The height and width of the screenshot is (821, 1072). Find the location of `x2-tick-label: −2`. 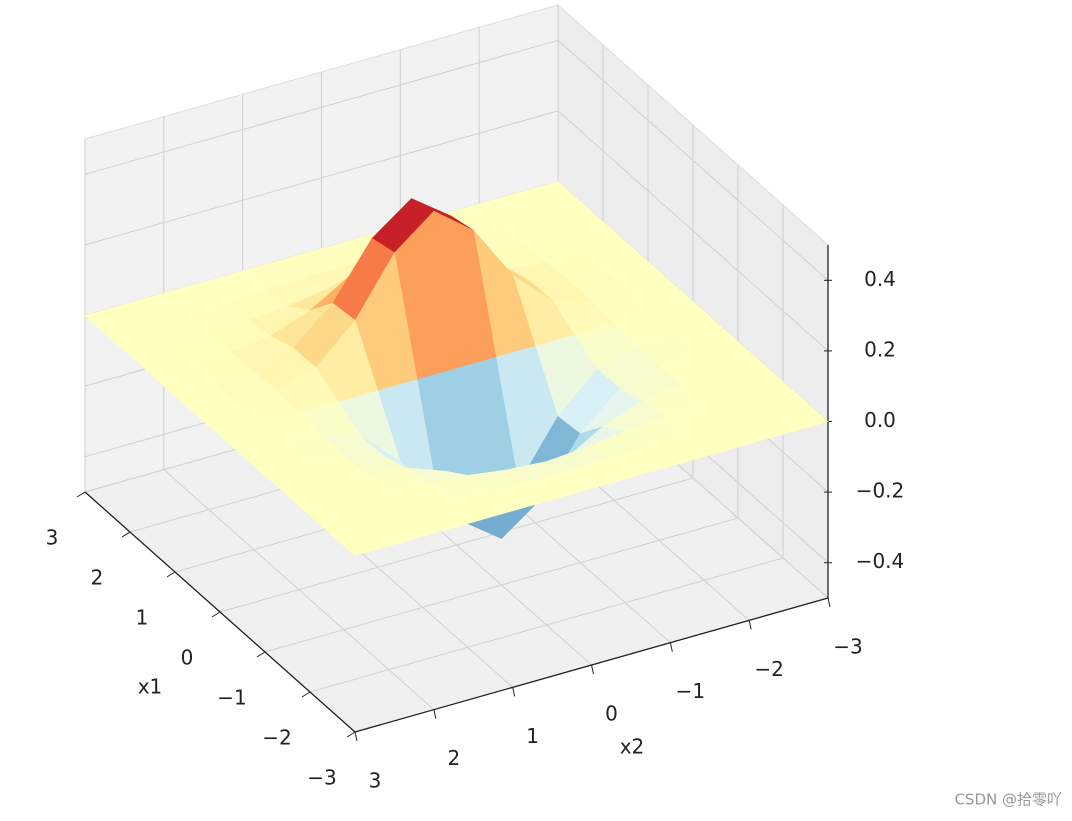

x2-tick-label: −2 is located at coordinates (768, 669).